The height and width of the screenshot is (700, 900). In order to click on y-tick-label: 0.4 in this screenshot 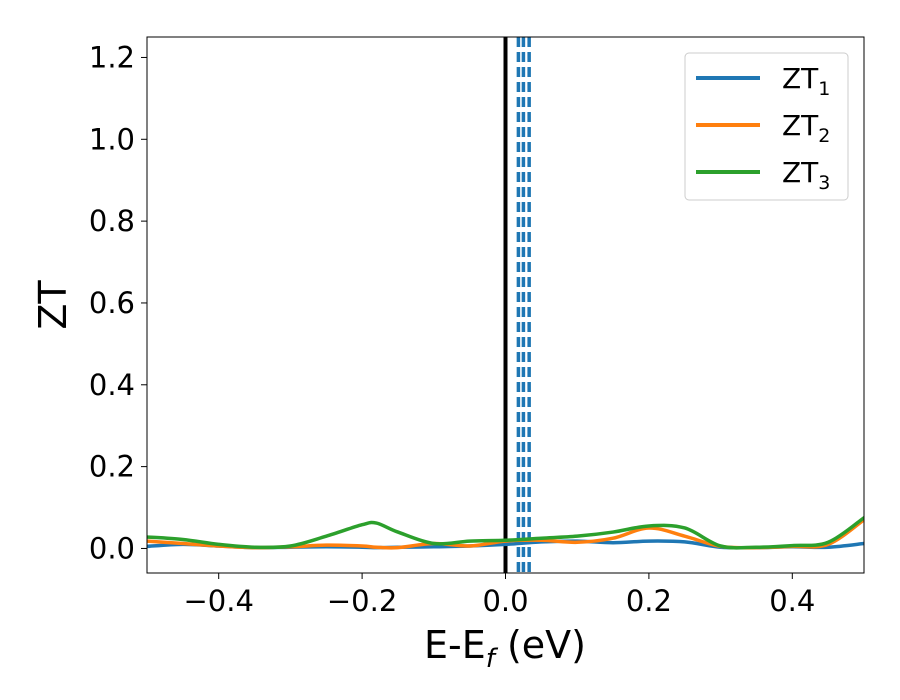, I will do `click(112, 385)`.